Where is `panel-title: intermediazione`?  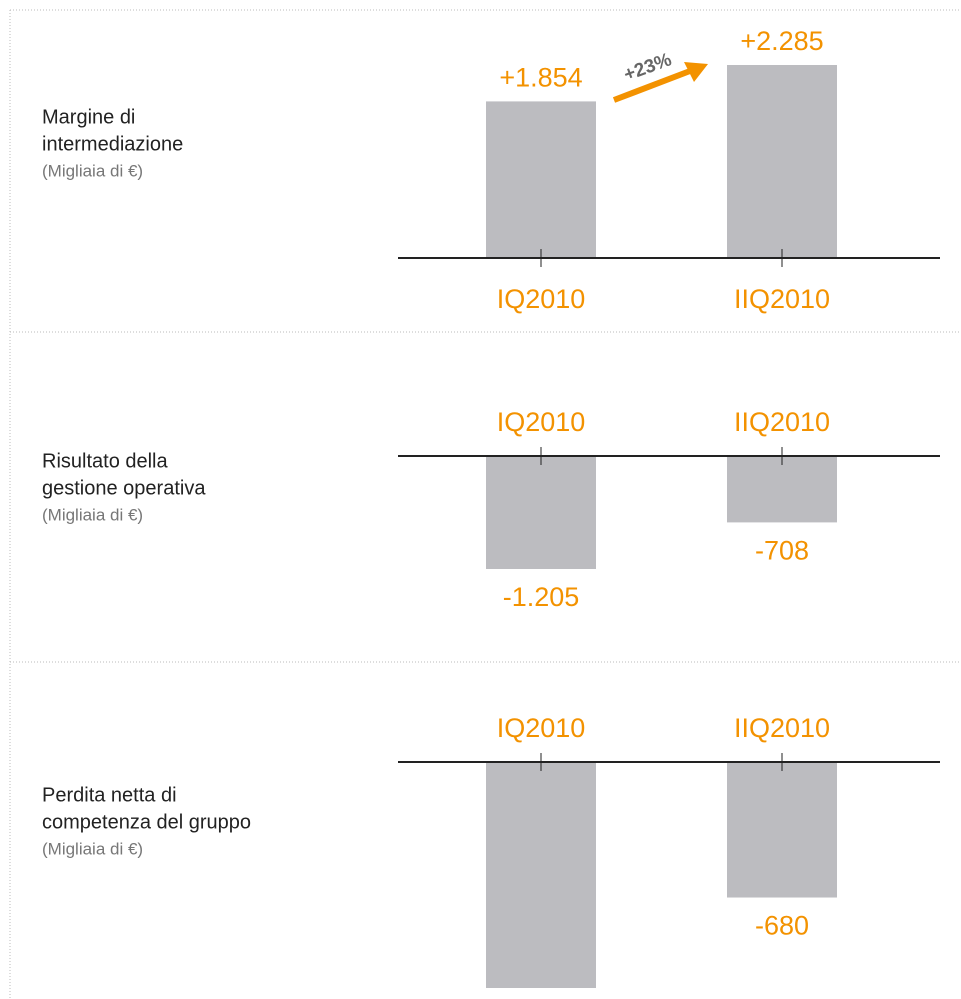 panel-title: intermediazione is located at coordinates (112, 144).